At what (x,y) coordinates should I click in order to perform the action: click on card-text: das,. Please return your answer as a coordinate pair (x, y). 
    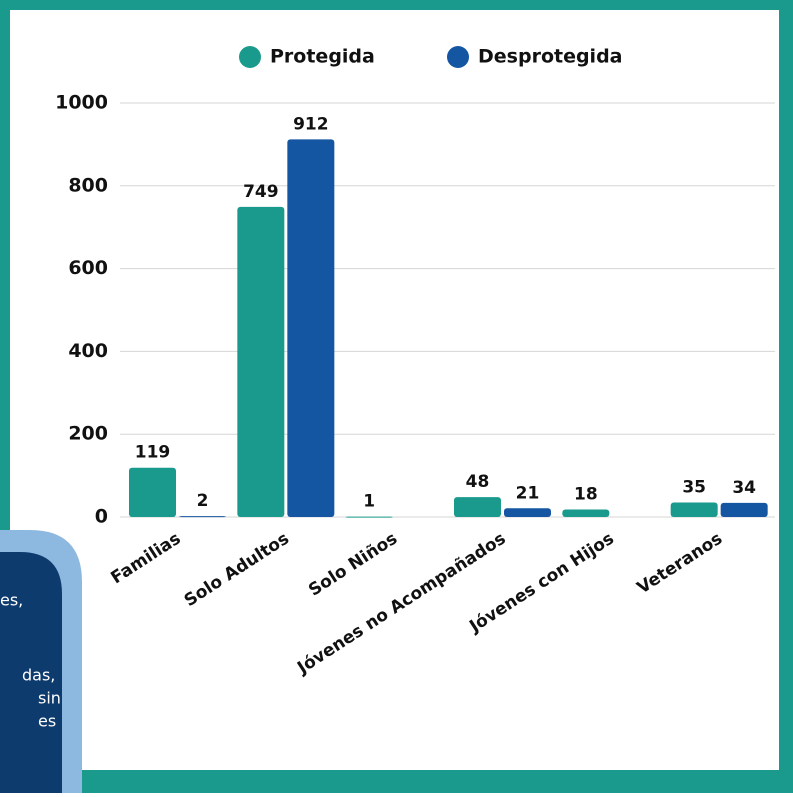
    Looking at the image, I should click on (38, 675).